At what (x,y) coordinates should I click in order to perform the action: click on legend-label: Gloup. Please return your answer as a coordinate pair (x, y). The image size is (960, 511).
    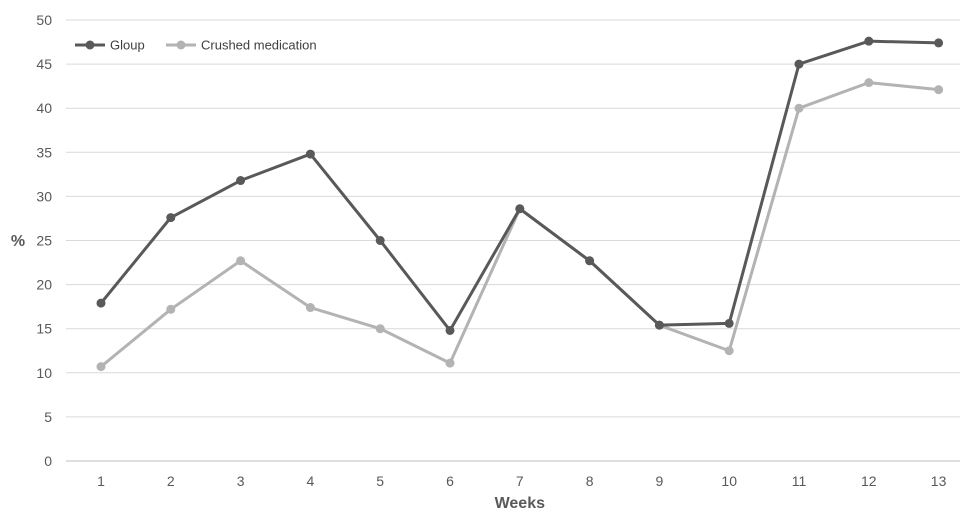
    Looking at the image, I should click on (127, 45).